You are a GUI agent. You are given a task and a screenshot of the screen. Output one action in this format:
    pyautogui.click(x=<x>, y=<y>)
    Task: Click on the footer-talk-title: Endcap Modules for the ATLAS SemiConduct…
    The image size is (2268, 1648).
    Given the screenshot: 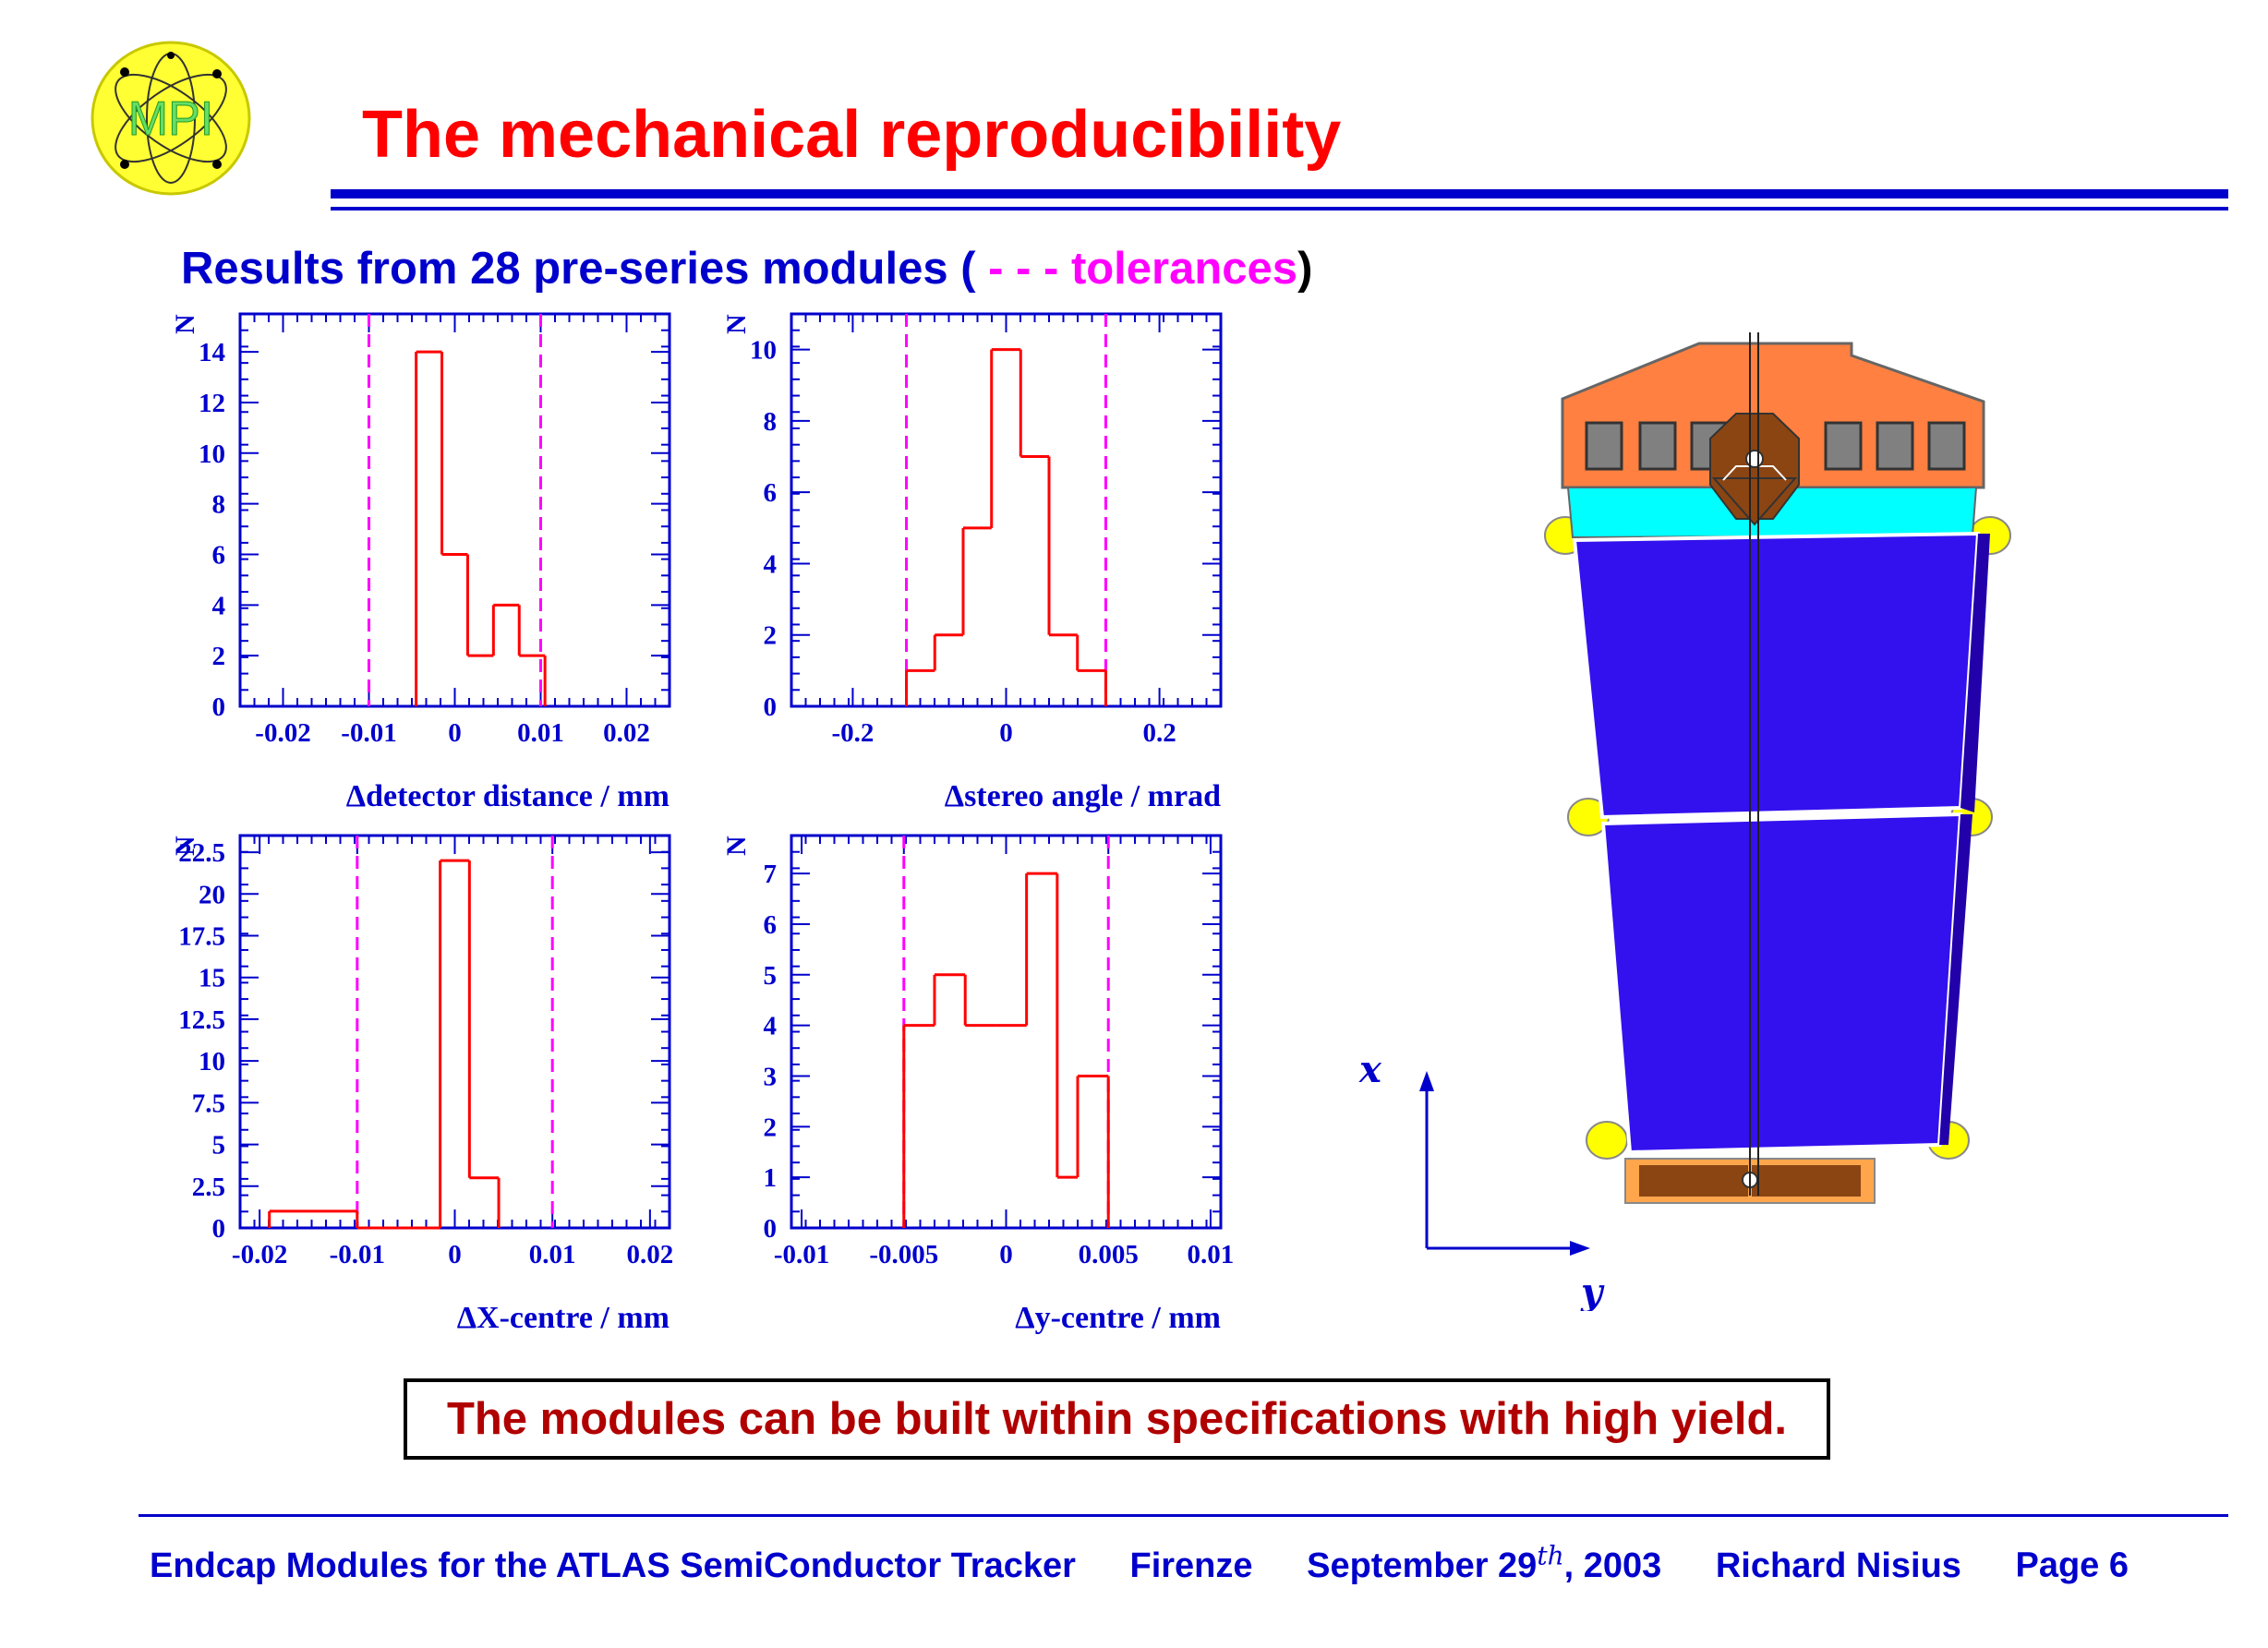 What is the action you would take?
    pyautogui.click(x=613, y=1565)
    